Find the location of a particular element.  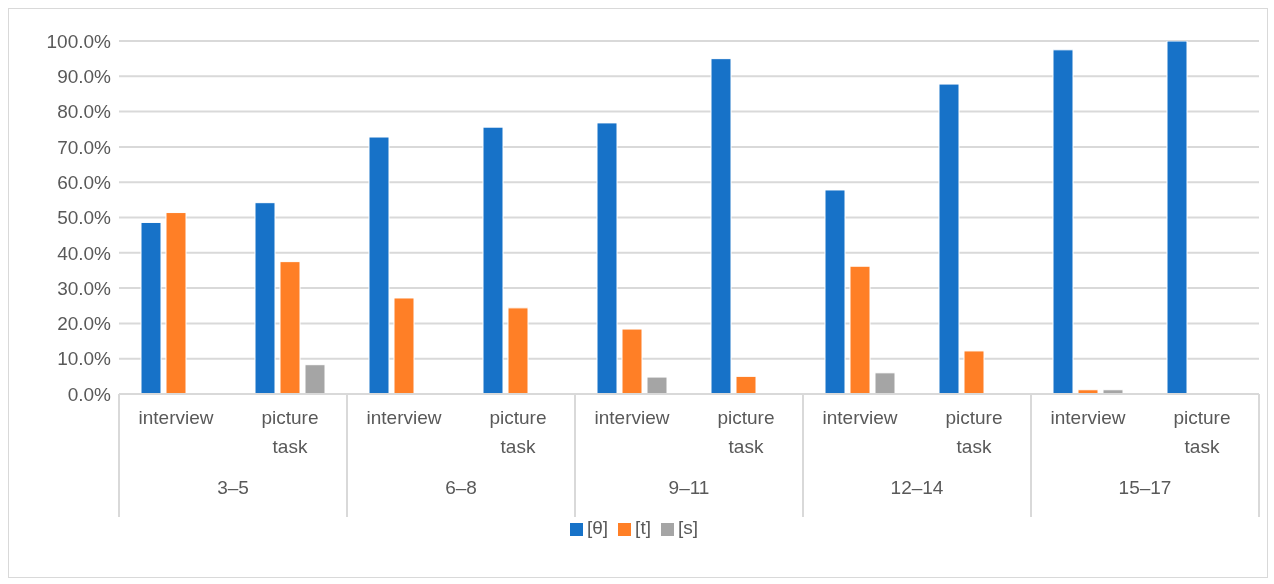

y-tick-label: 20.0% is located at coordinates (84, 324).